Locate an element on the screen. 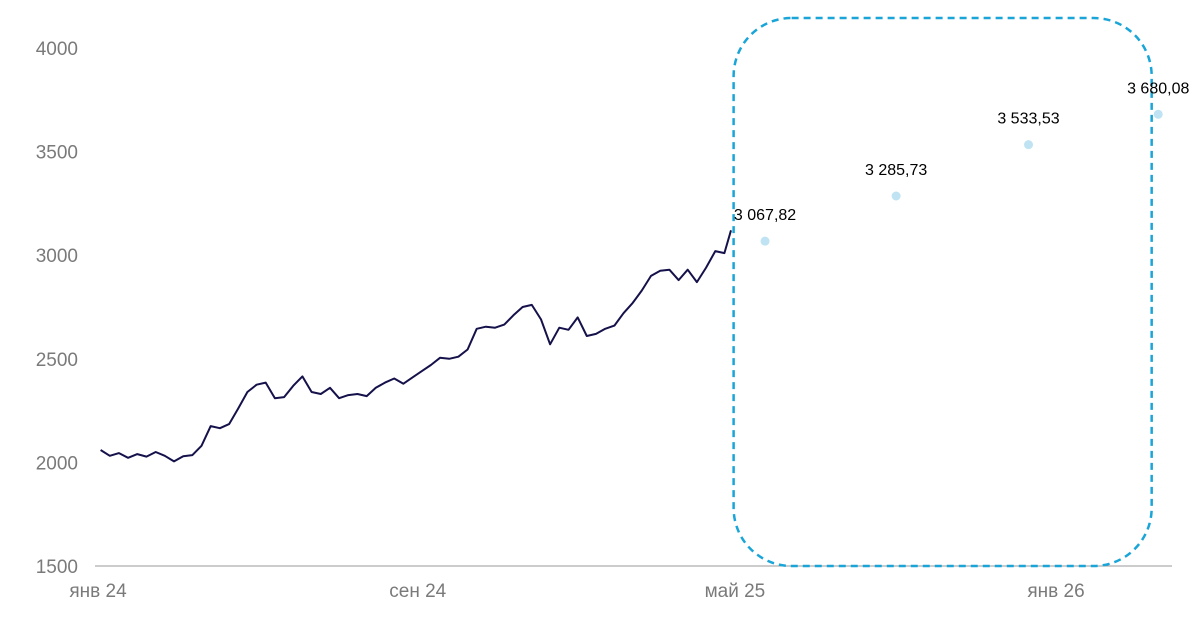  y-tick-label: 4000 is located at coordinates (57, 49).